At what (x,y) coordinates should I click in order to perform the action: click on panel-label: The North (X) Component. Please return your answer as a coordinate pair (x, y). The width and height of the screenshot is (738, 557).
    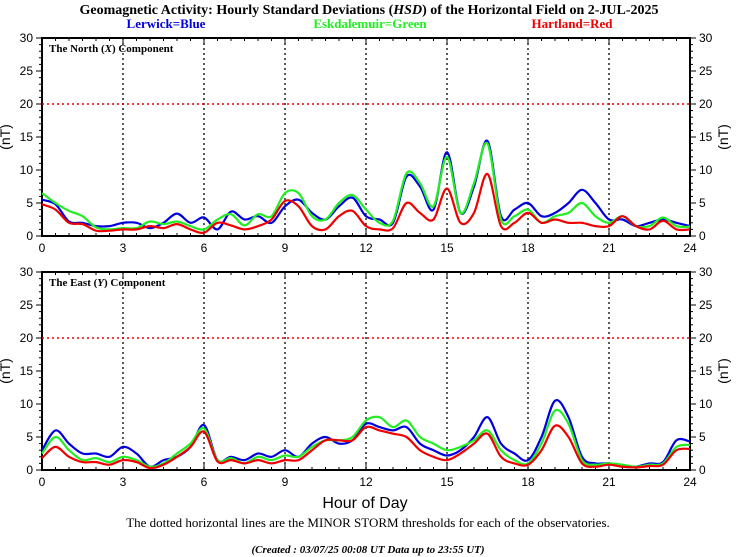
    Looking at the image, I should click on (111, 49).